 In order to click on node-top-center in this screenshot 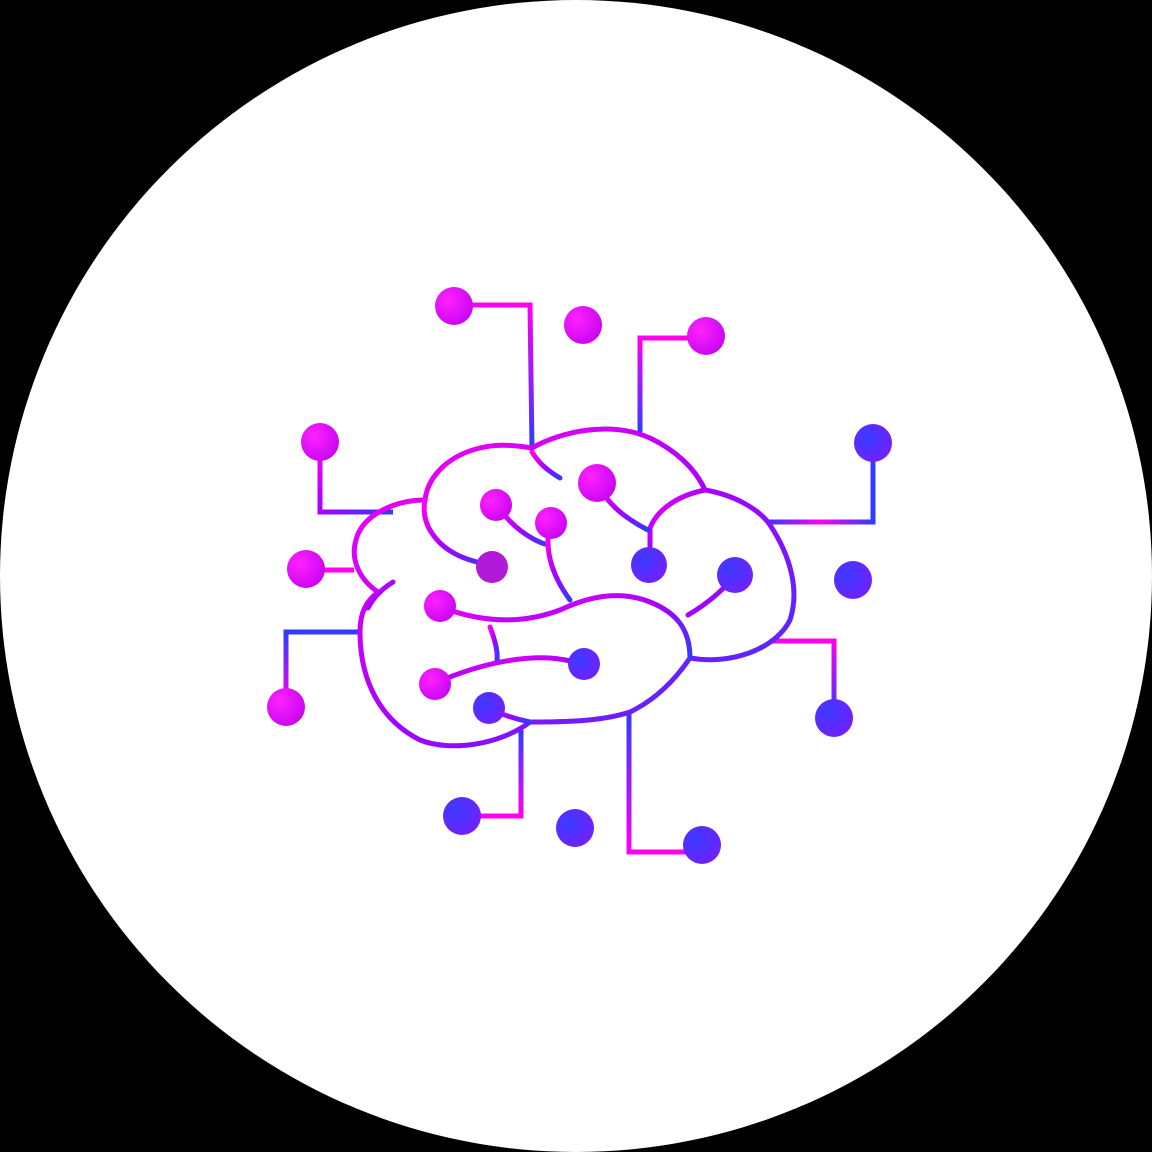, I will do `click(583, 325)`.